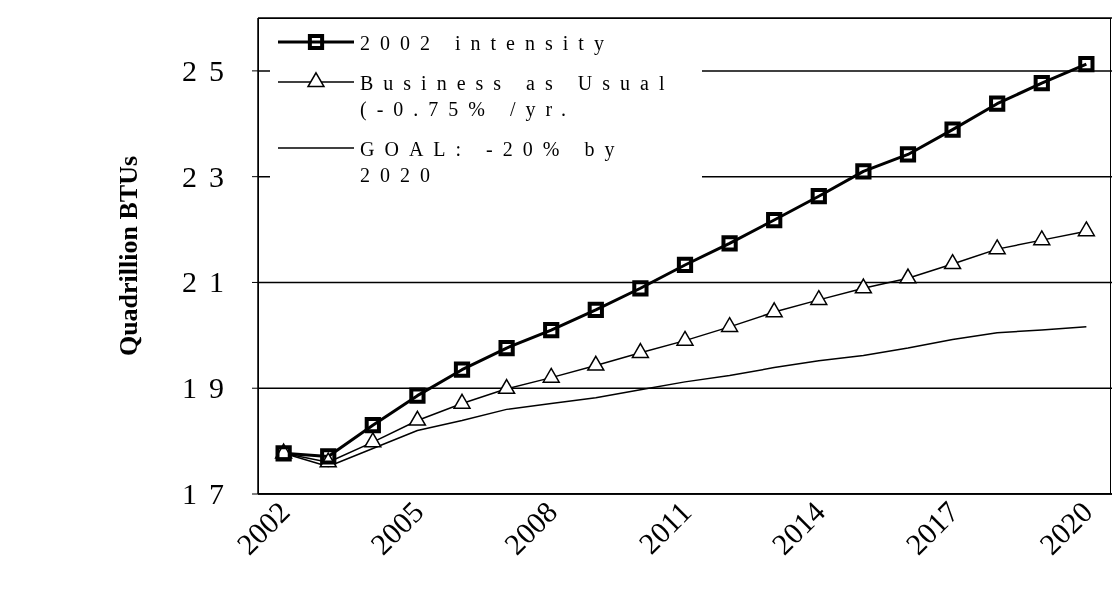 The height and width of the screenshot is (612, 1120). I want to click on legend-label: GOAL: -20% by 2020, so click(493, 162).